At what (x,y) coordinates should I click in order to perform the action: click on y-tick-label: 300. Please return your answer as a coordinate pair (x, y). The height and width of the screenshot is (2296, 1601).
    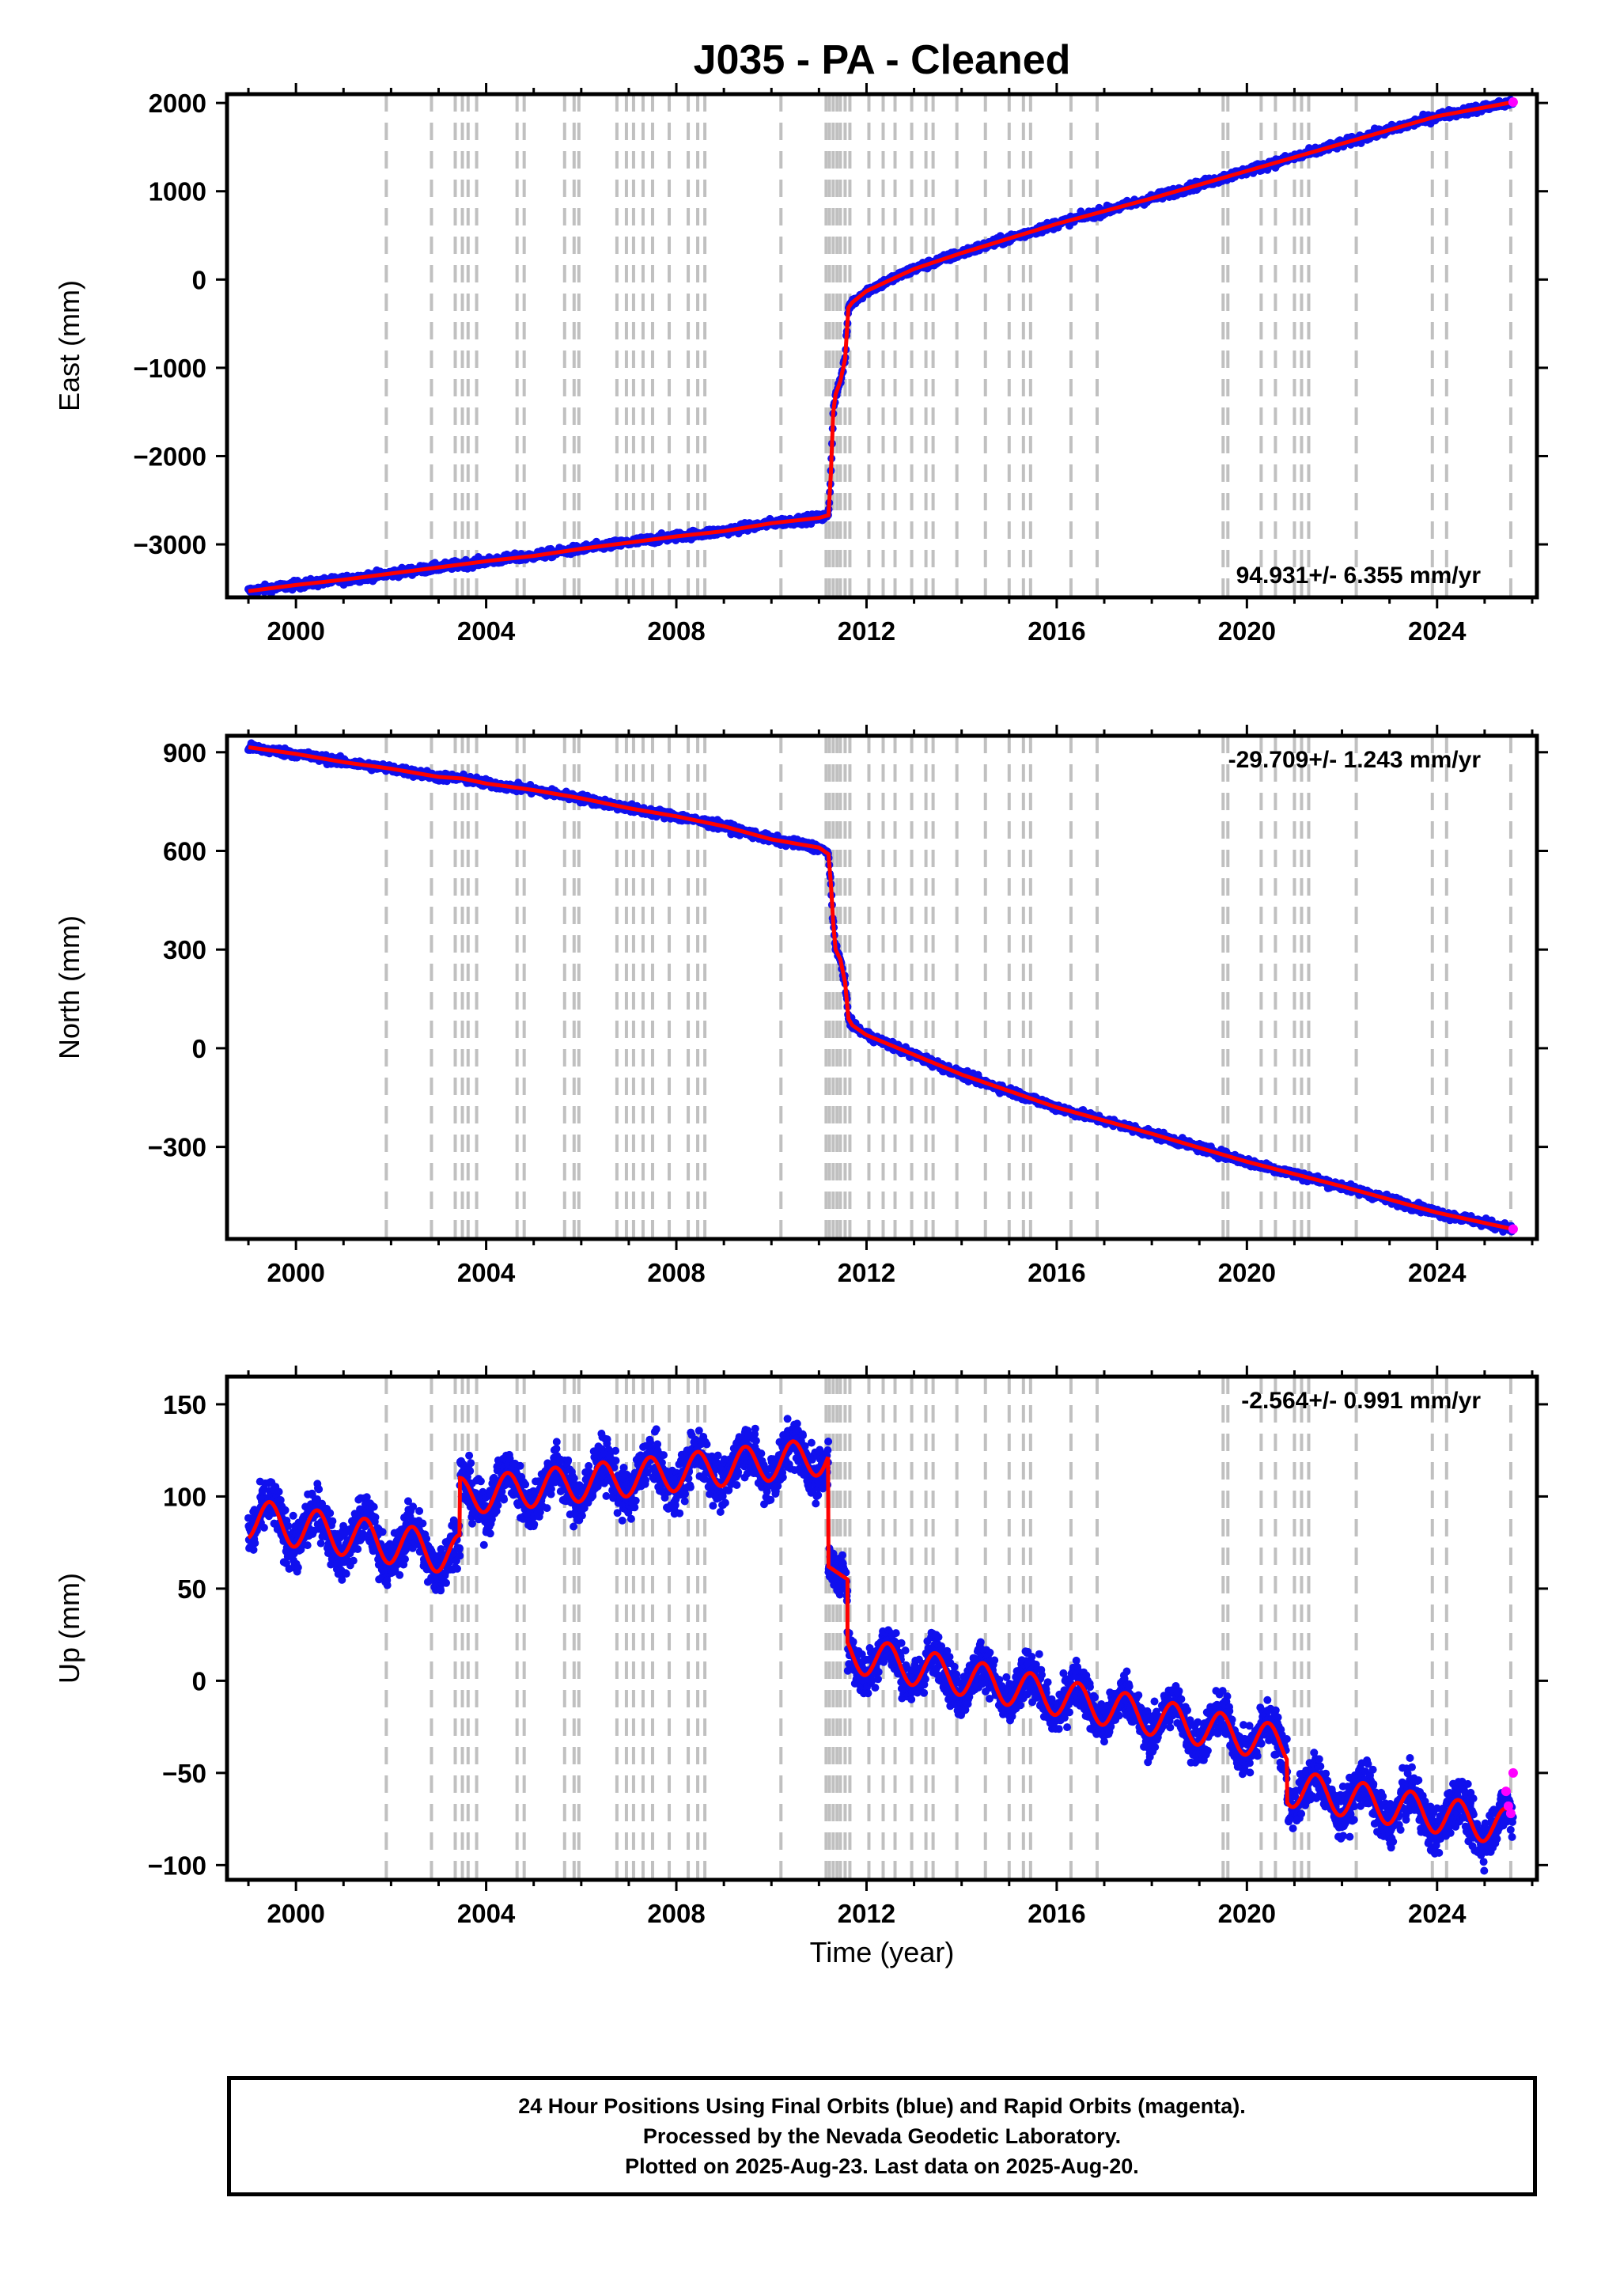
    Looking at the image, I should click on (184, 949).